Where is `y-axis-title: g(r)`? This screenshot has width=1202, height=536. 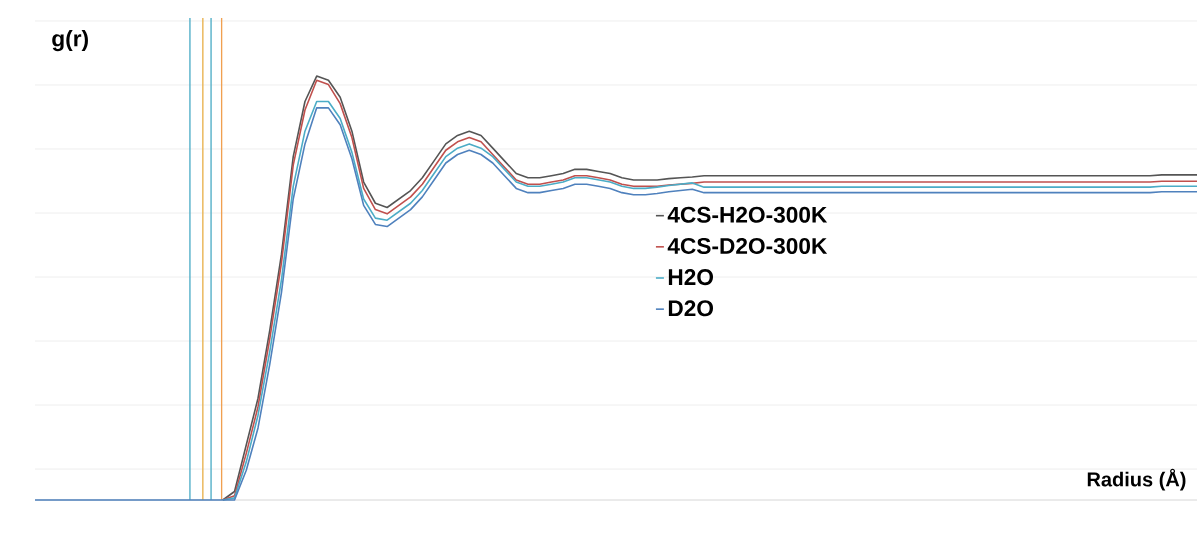 y-axis-title: g(r) is located at coordinates (70, 40).